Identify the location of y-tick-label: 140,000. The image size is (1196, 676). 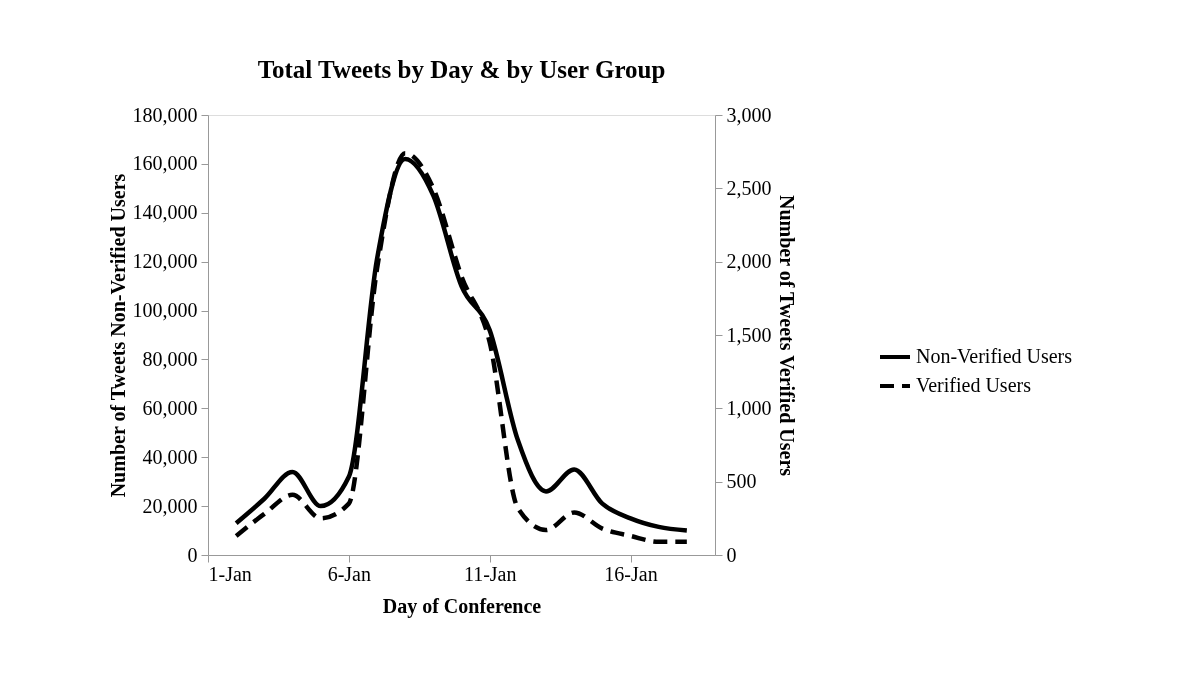
(165, 212).